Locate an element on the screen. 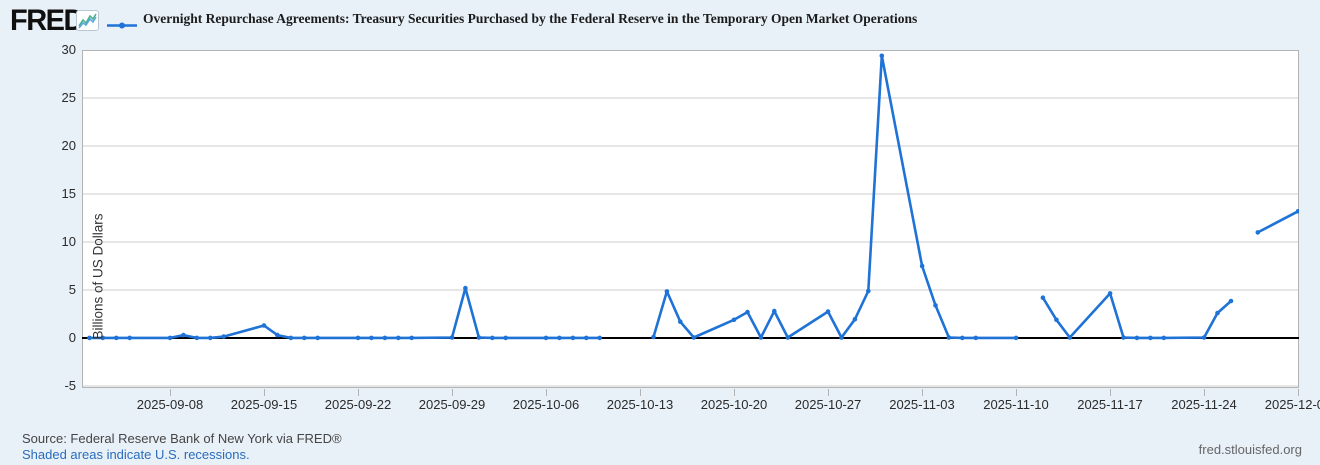 The width and height of the screenshot is (1320, 465). fred-site-link: fred.stlouisfed.org is located at coordinates (1250, 449).